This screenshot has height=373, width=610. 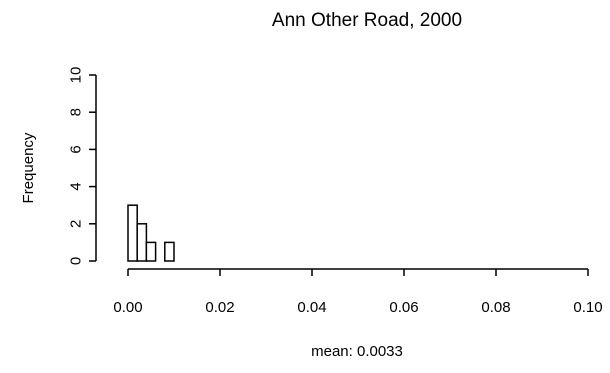 I want to click on y-tick-label: 2, so click(x=76, y=224).